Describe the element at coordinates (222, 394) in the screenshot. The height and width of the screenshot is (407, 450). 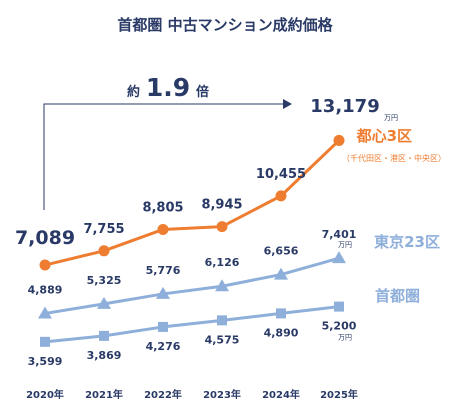
I see `x-tick-label: 2023年` at that location.